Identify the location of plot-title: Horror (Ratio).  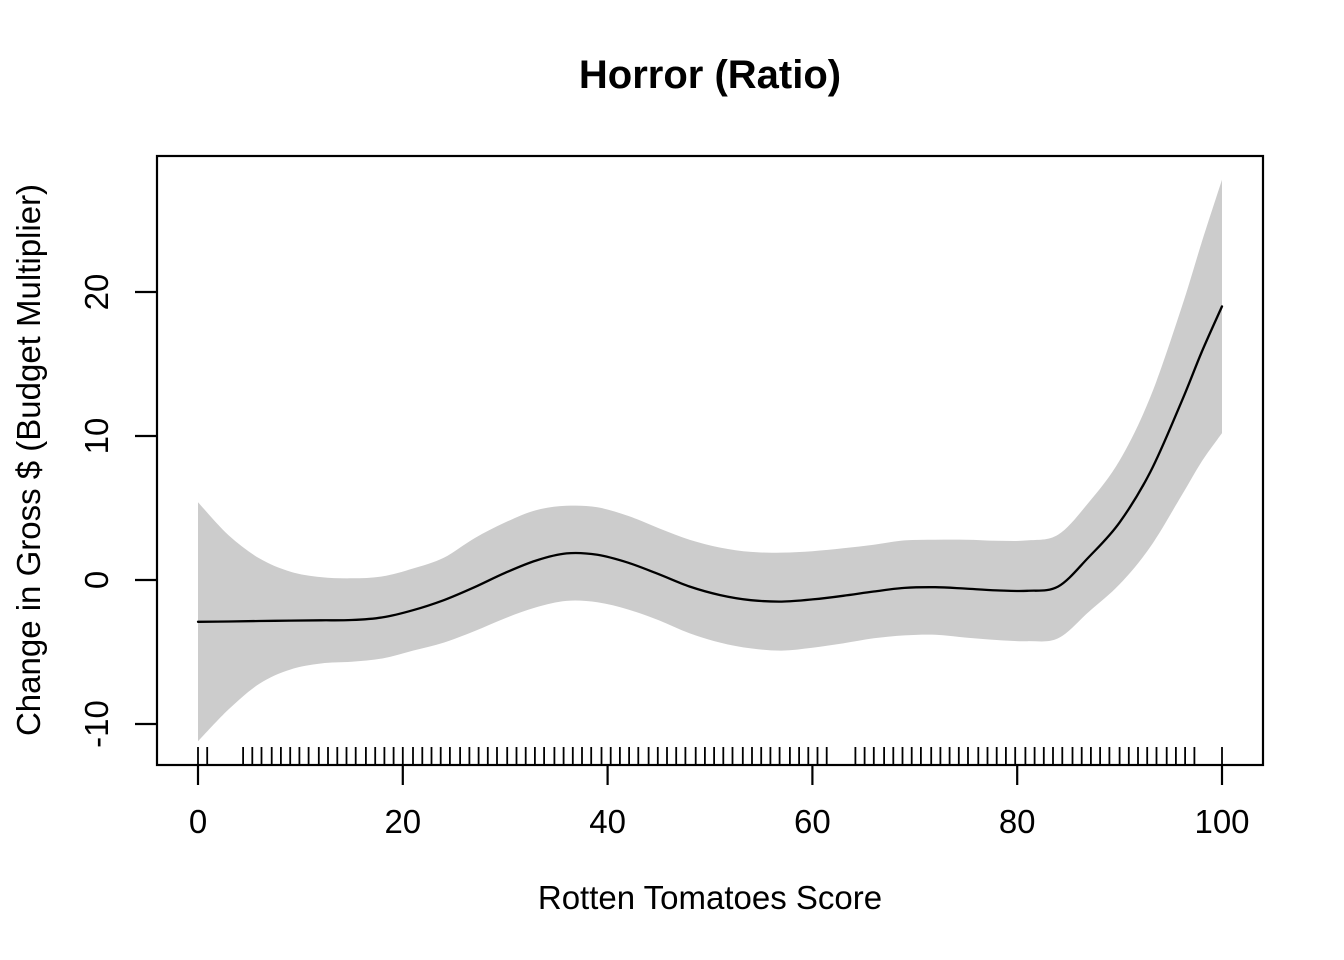
(710, 75).